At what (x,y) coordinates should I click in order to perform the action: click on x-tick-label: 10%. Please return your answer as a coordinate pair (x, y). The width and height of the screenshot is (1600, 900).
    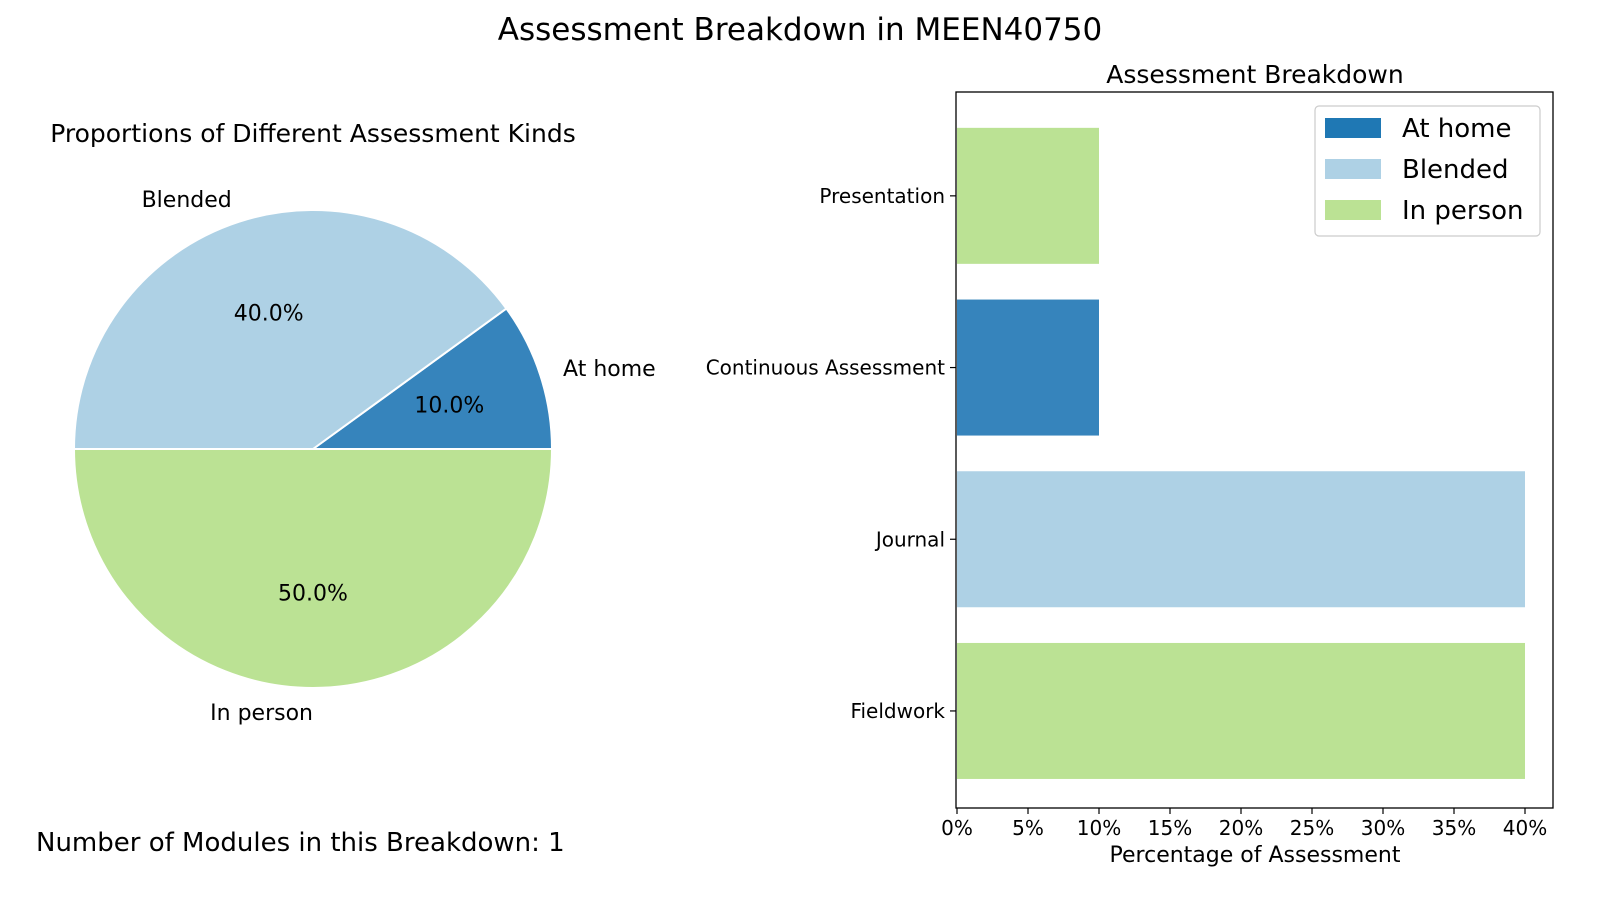
    Looking at the image, I should click on (1099, 828).